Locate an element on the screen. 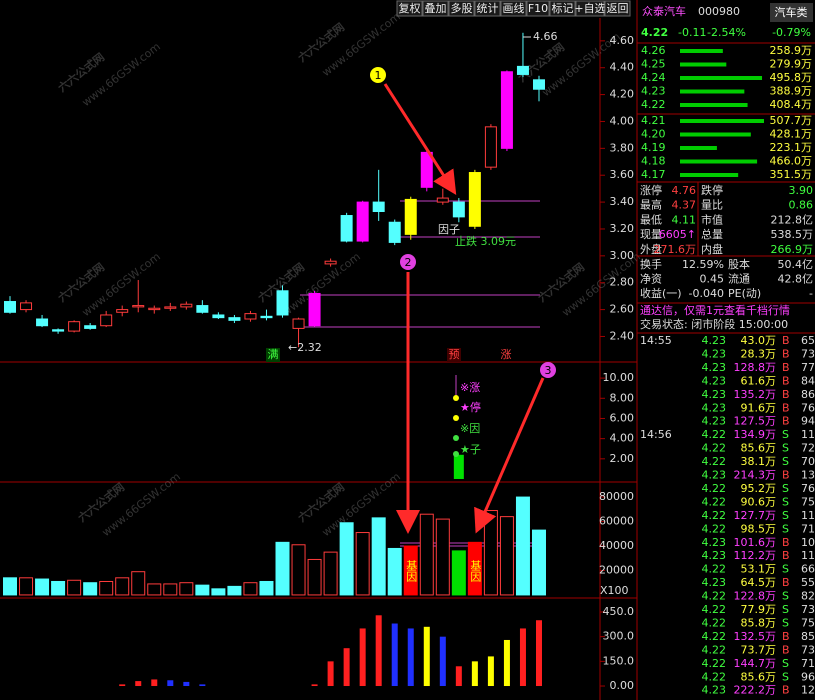 The height and width of the screenshot is (700, 815). book-price: 4.19 is located at coordinates (653, 147).